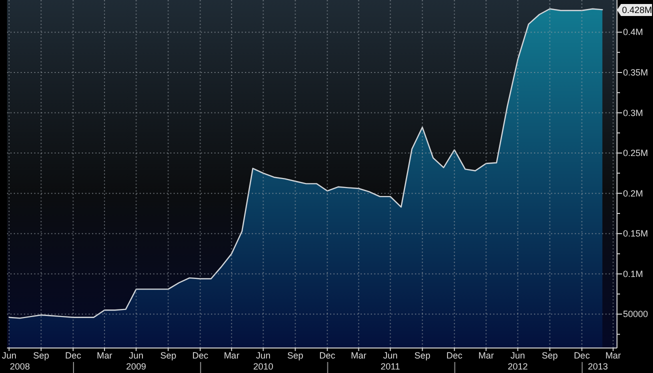  Describe the element at coordinates (263, 367) in the screenshot. I see `x2-tick-label: 2010` at that location.